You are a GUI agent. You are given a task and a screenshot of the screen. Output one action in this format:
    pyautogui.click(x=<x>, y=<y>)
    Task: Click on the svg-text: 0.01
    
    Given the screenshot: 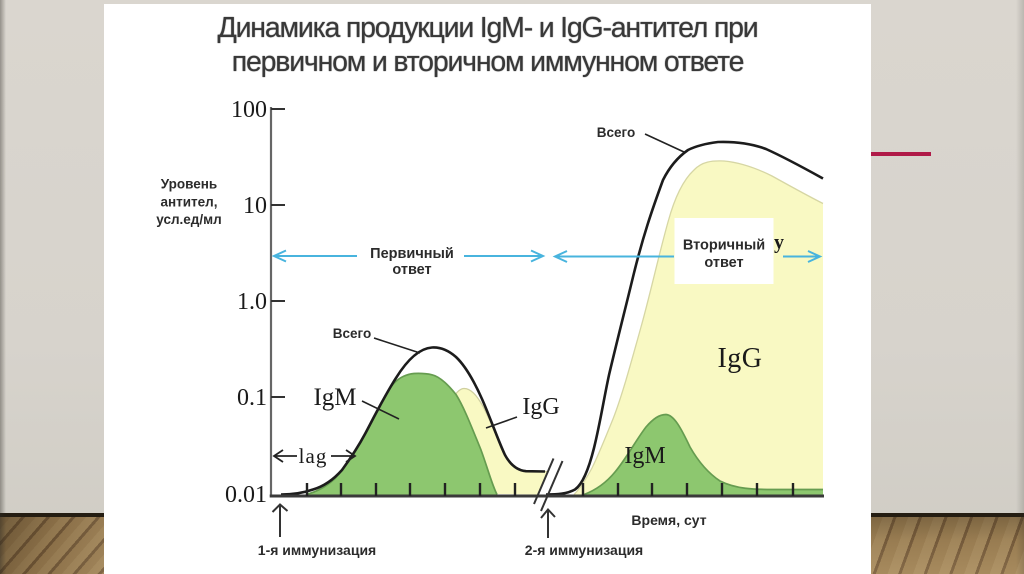 What is the action you would take?
    pyautogui.click(x=246, y=495)
    